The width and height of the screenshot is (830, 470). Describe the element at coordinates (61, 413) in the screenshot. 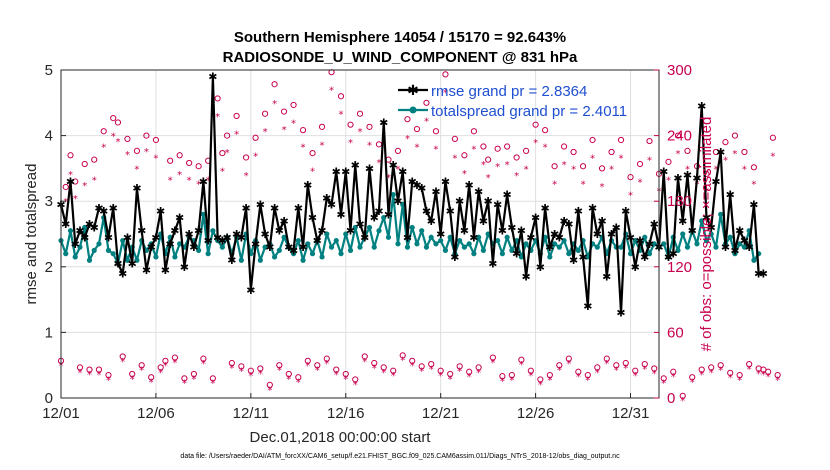

I see `x-tick-label: 12/01` at that location.